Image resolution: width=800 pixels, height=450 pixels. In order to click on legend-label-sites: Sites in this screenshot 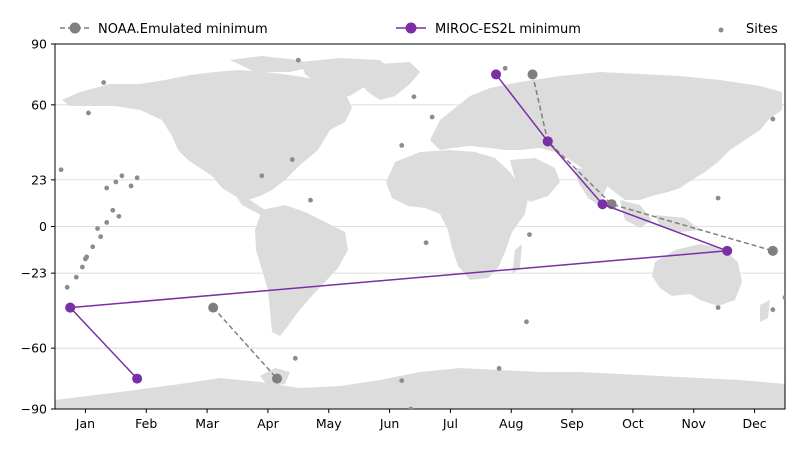, I will do `click(762, 29)`.